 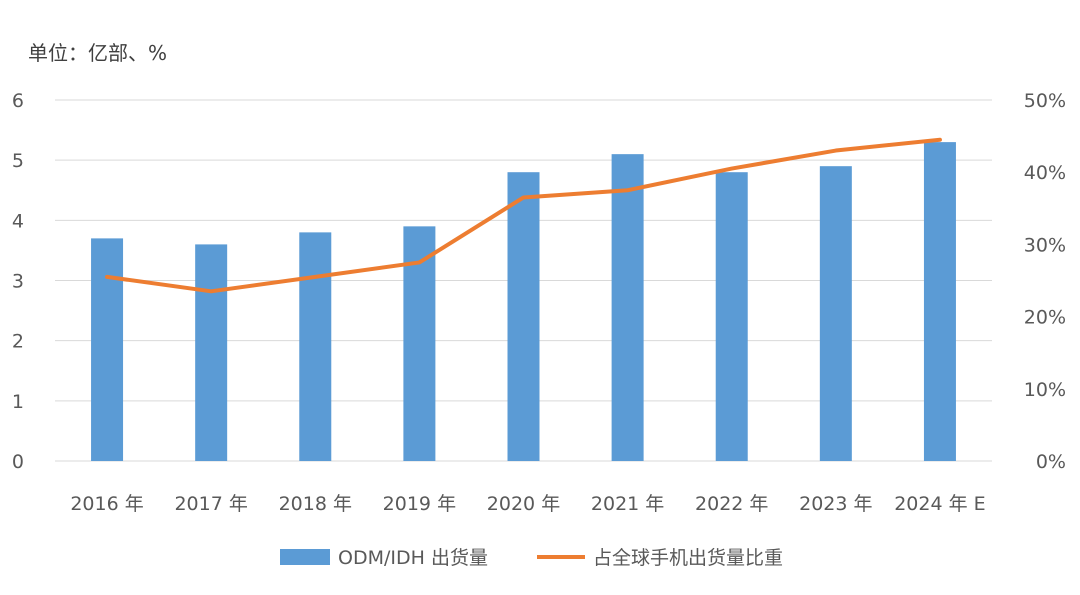 I want to click on right-tick-label: 30%, so click(x=1045, y=245).